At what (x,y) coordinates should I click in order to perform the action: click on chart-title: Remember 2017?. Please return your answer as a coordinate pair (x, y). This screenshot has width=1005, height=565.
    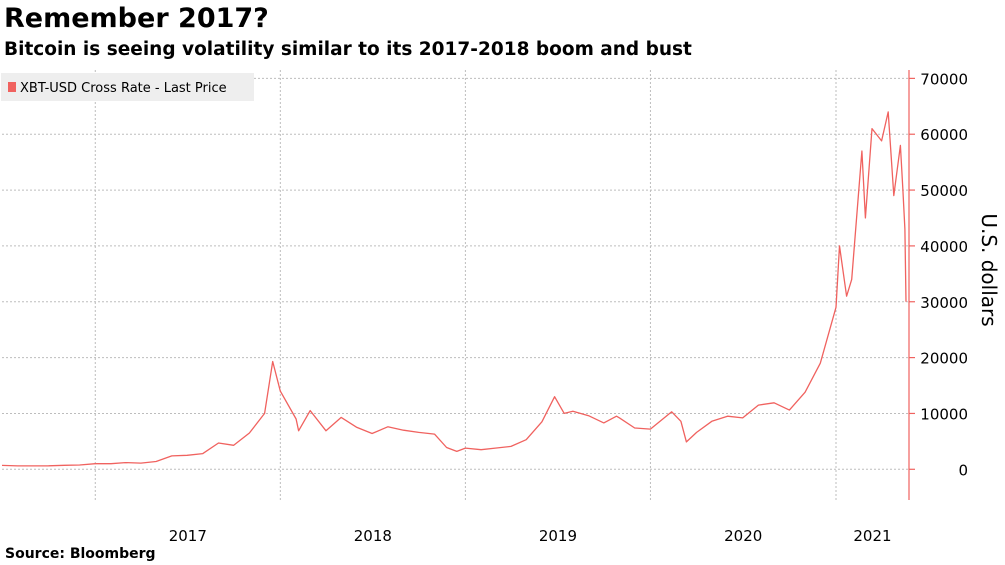
    Looking at the image, I should click on (136, 18).